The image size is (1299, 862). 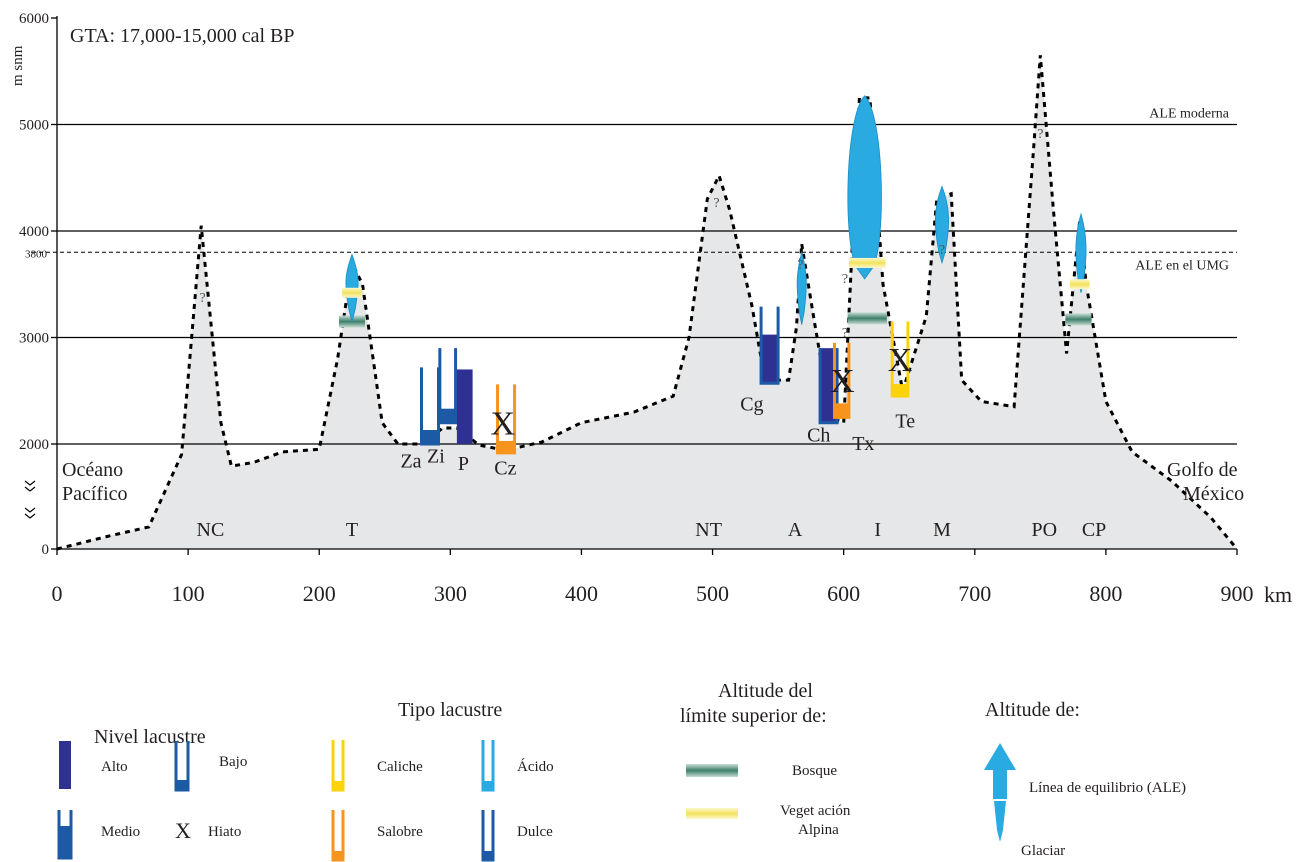 I want to click on legend-alto-label: Alto, so click(x=114, y=767).